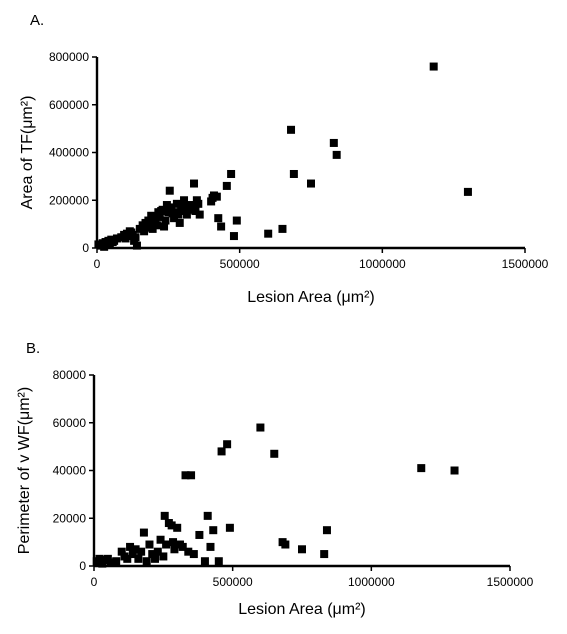 The width and height of the screenshot is (567, 634). I want to click on x-tick-label-b: 500000, so click(233, 582).